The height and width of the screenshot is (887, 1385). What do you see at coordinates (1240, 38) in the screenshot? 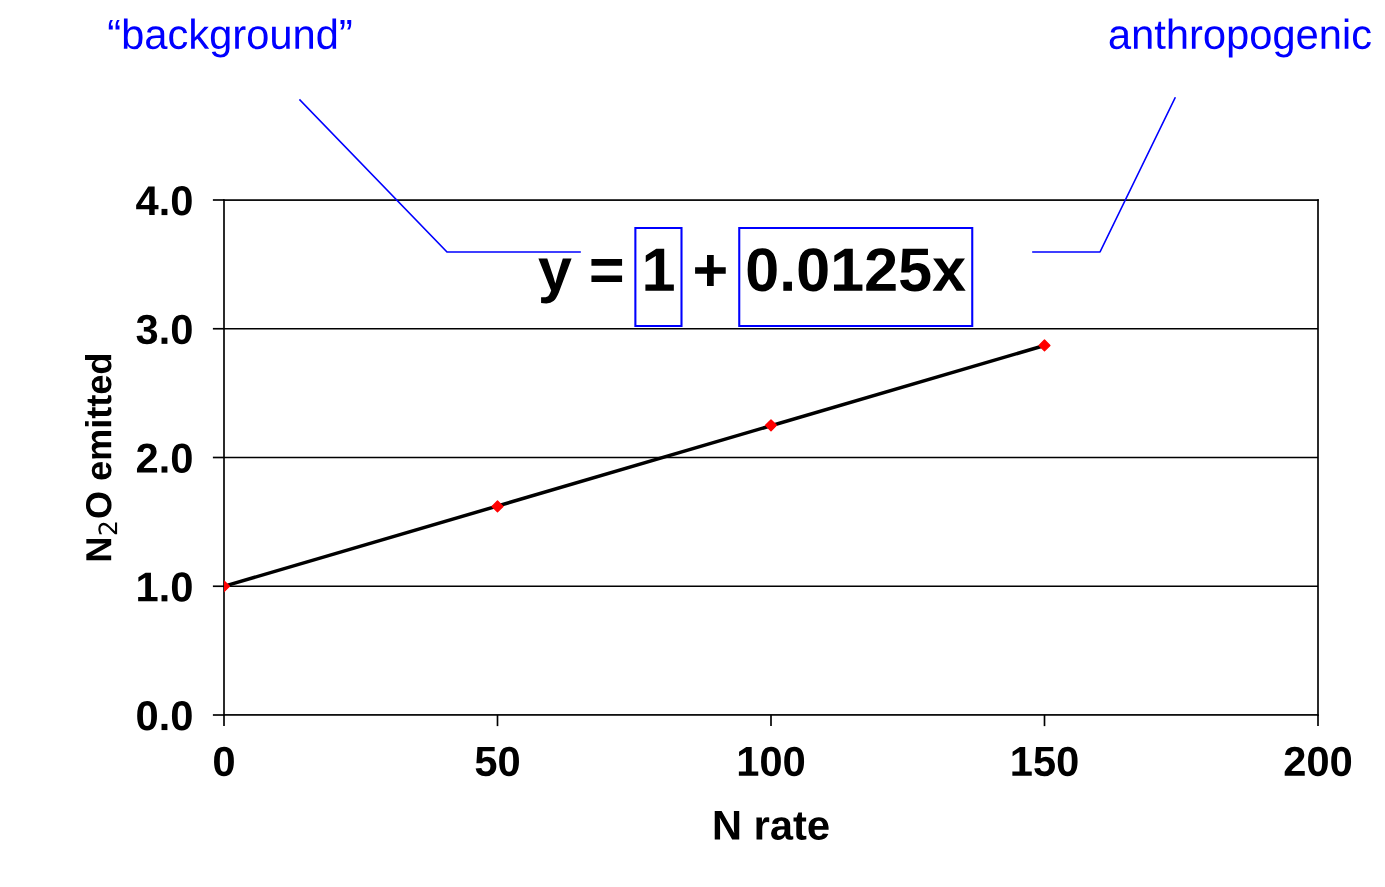
I see `text: anthropogenic` at bounding box center [1240, 38].